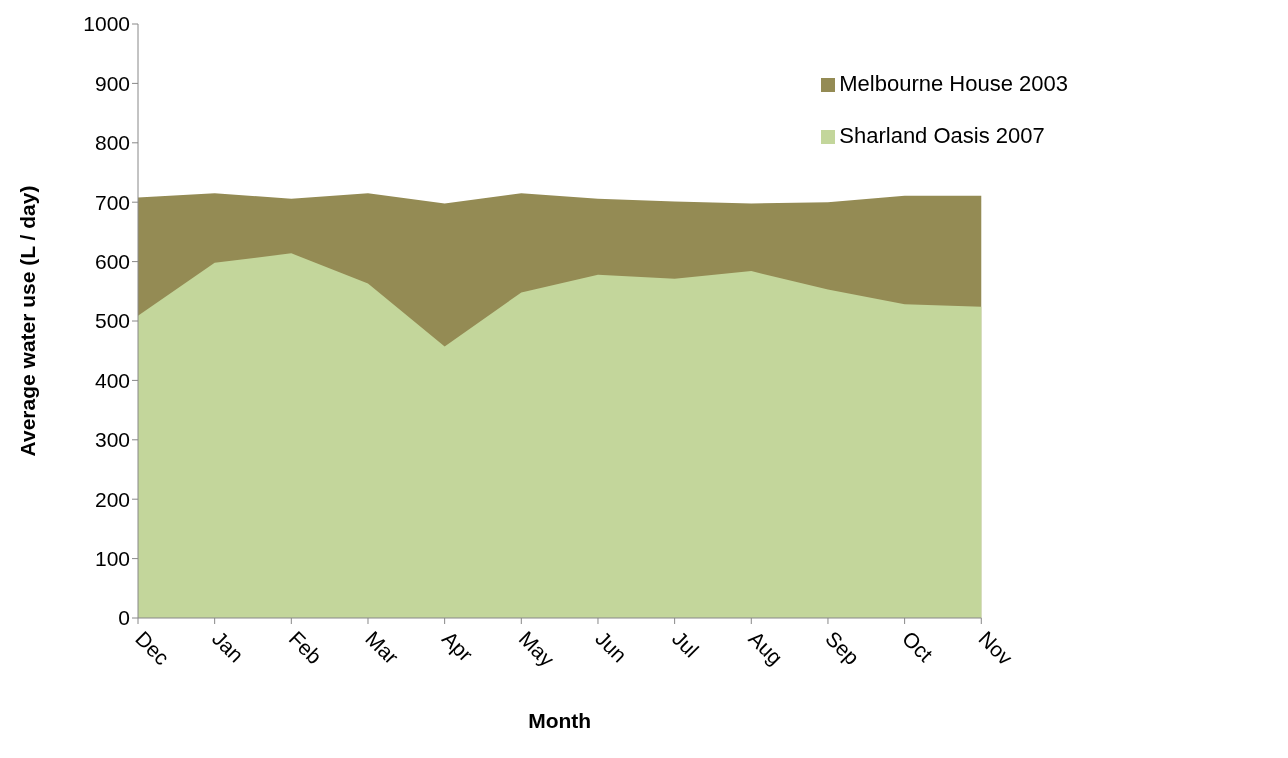  Describe the element at coordinates (766, 648) in the screenshot. I see `x-tick-label: Aug` at that location.